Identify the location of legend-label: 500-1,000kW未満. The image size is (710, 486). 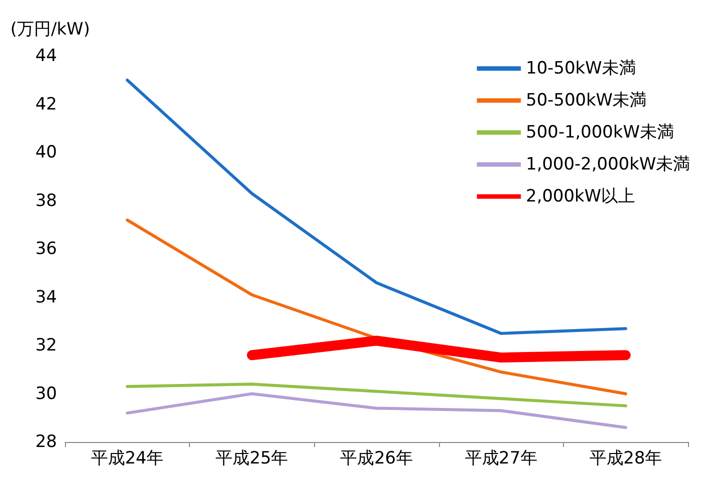
(600, 132).